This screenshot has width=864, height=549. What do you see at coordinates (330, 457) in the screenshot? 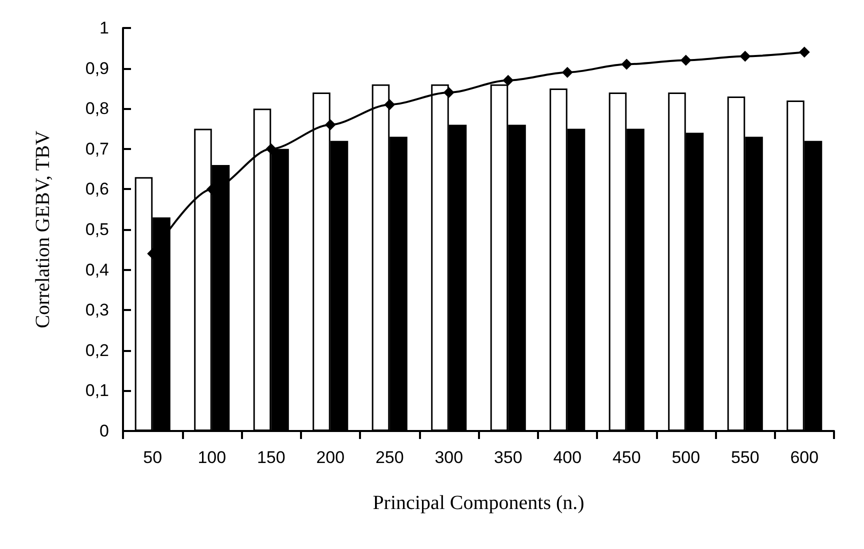
I see `x-tick-label: 200` at bounding box center [330, 457].